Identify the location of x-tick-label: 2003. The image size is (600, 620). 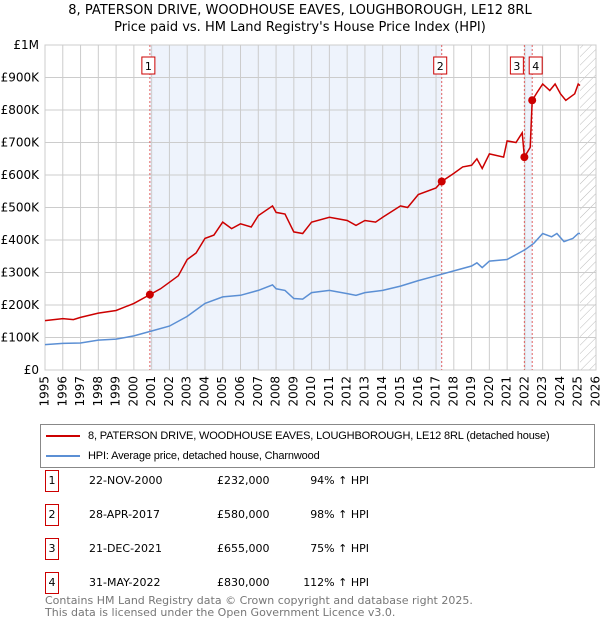
(187, 391).